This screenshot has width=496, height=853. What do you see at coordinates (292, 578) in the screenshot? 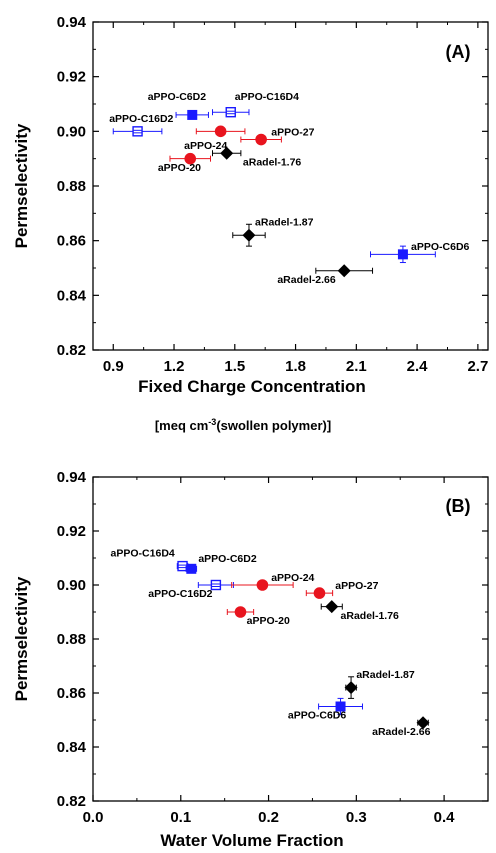
I see `panel-b-point-label: aPPO-24` at bounding box center [292, 578].